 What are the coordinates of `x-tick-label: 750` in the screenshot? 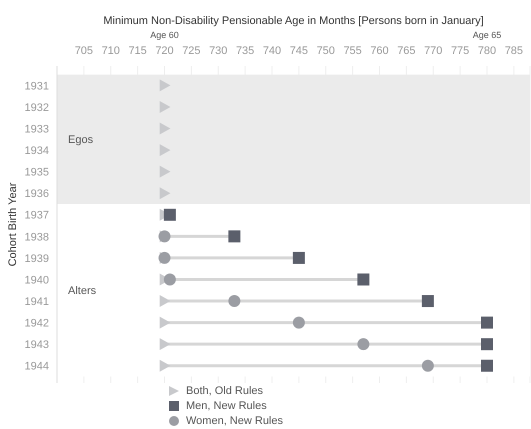 It's located at (325, 51).